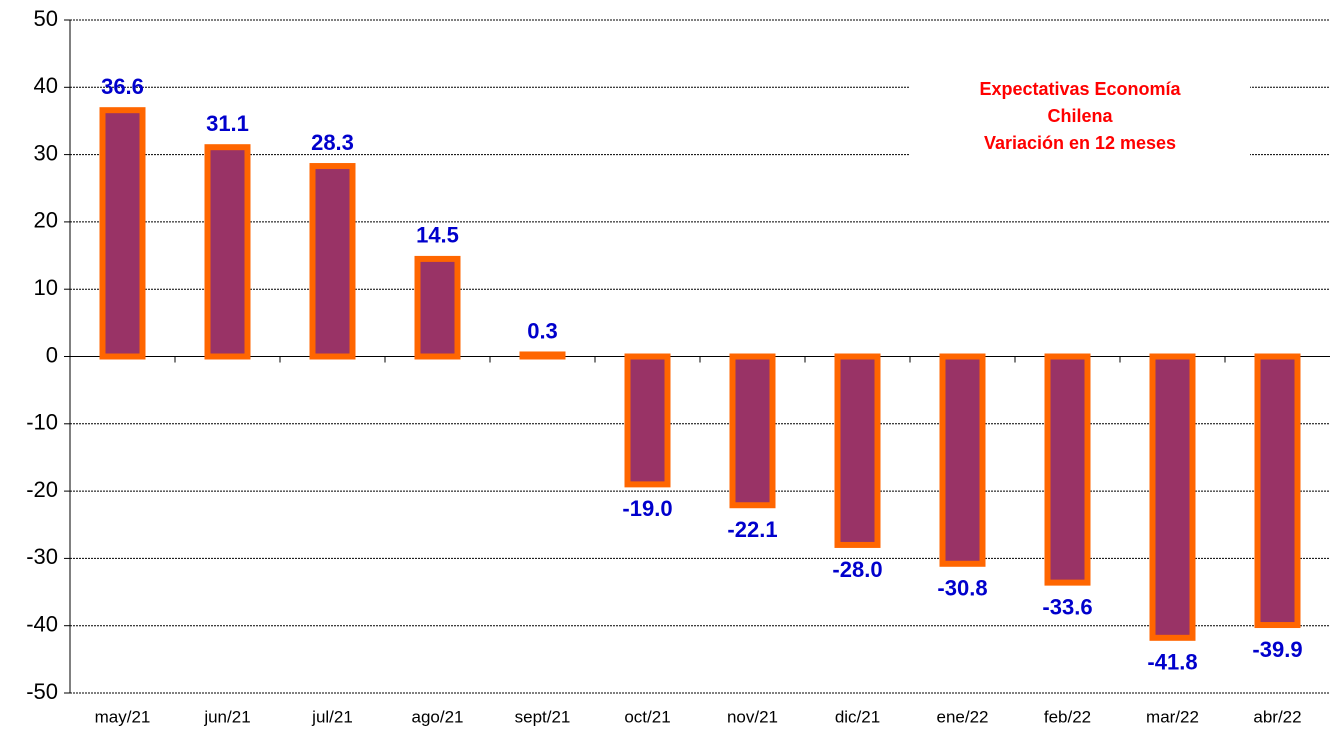  What do you see at coordinates (332, 716) in the screenshot?
I see `x-tick-label: jul/21` at bounding box center [332, 716].